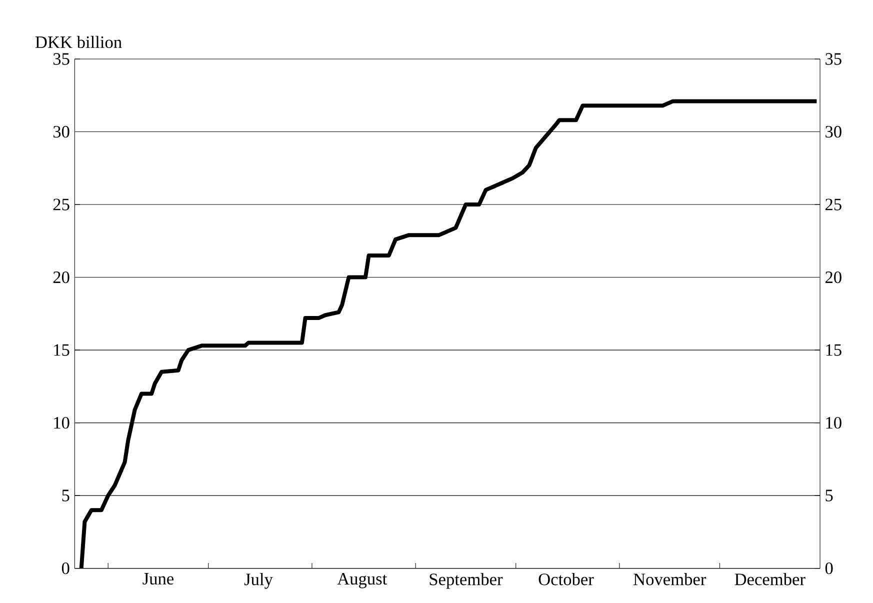 The height and width of the screenshot is (603, 873). What do you see at coordinates (833, 204) in the screenshot?
I see `y2-tick-label: 25` at bounding box center [833, 204].